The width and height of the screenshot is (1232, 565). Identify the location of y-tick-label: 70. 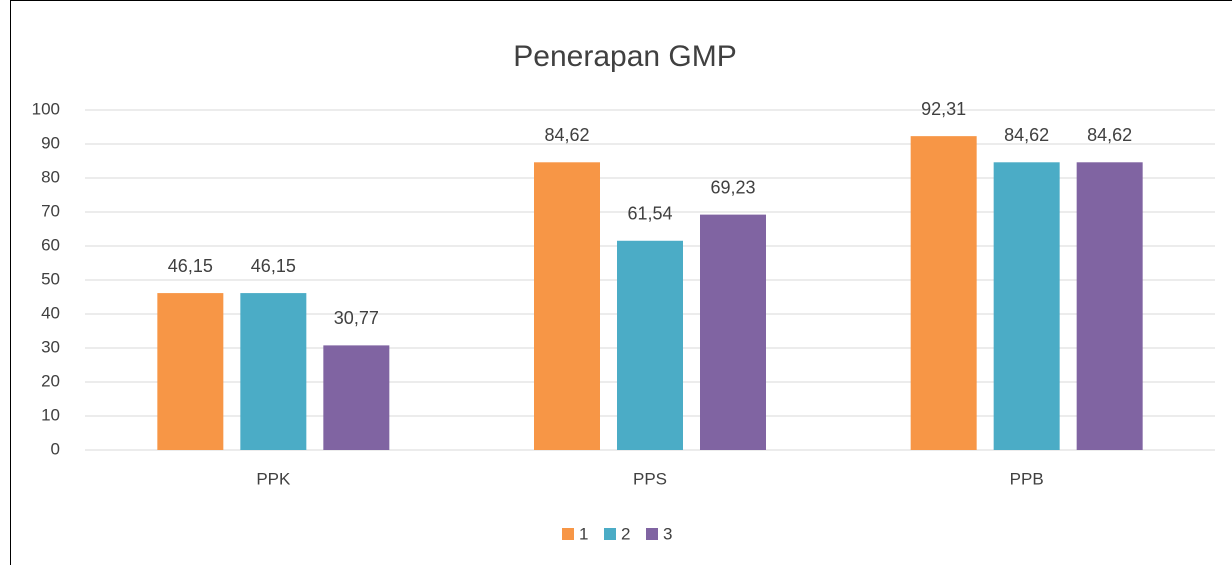
(50, 210).